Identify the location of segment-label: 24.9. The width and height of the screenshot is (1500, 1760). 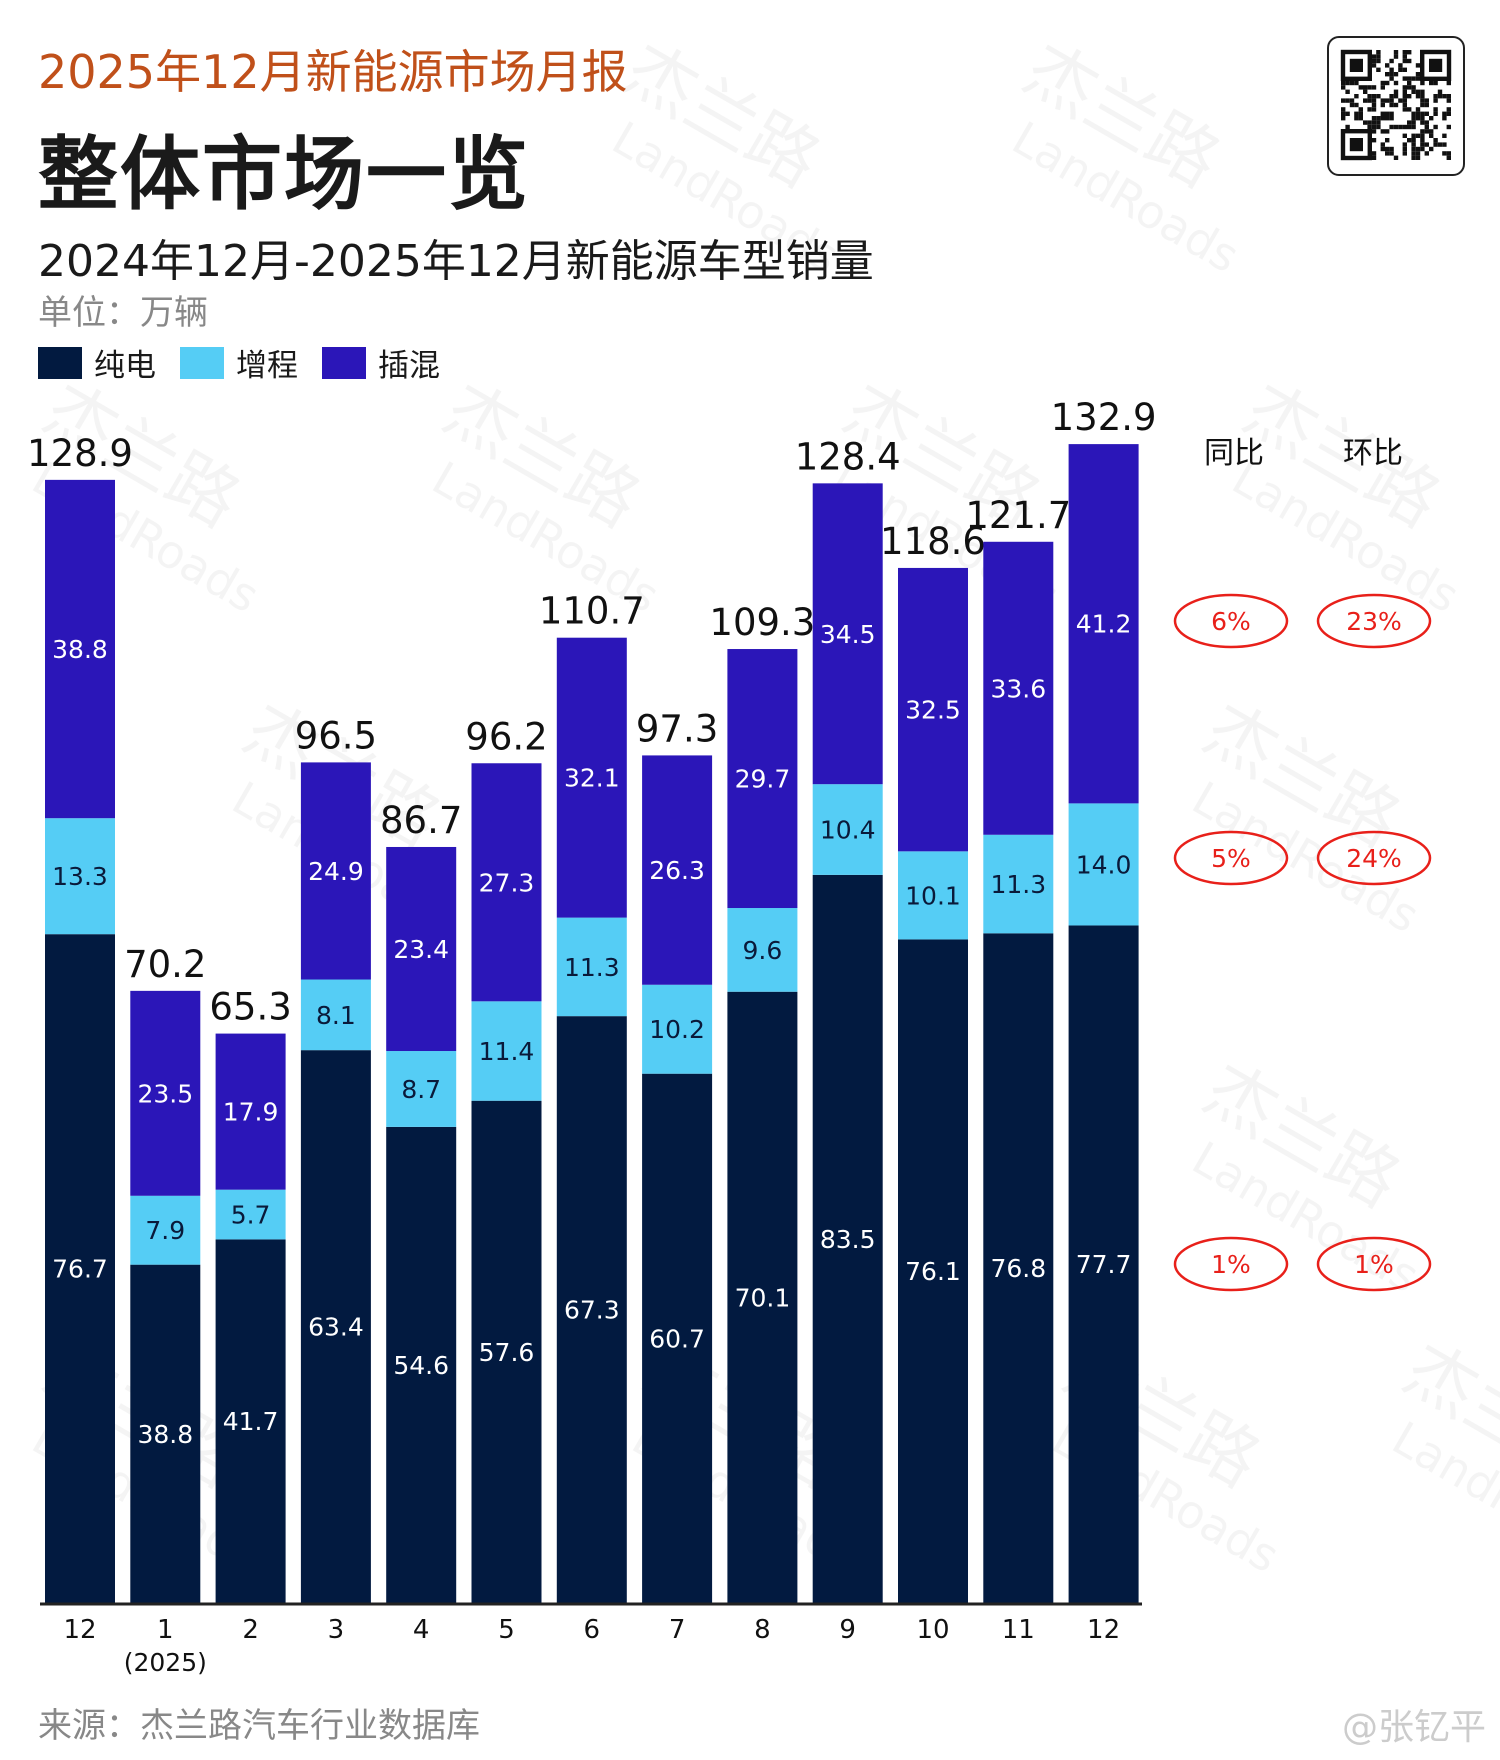
(336, 871).